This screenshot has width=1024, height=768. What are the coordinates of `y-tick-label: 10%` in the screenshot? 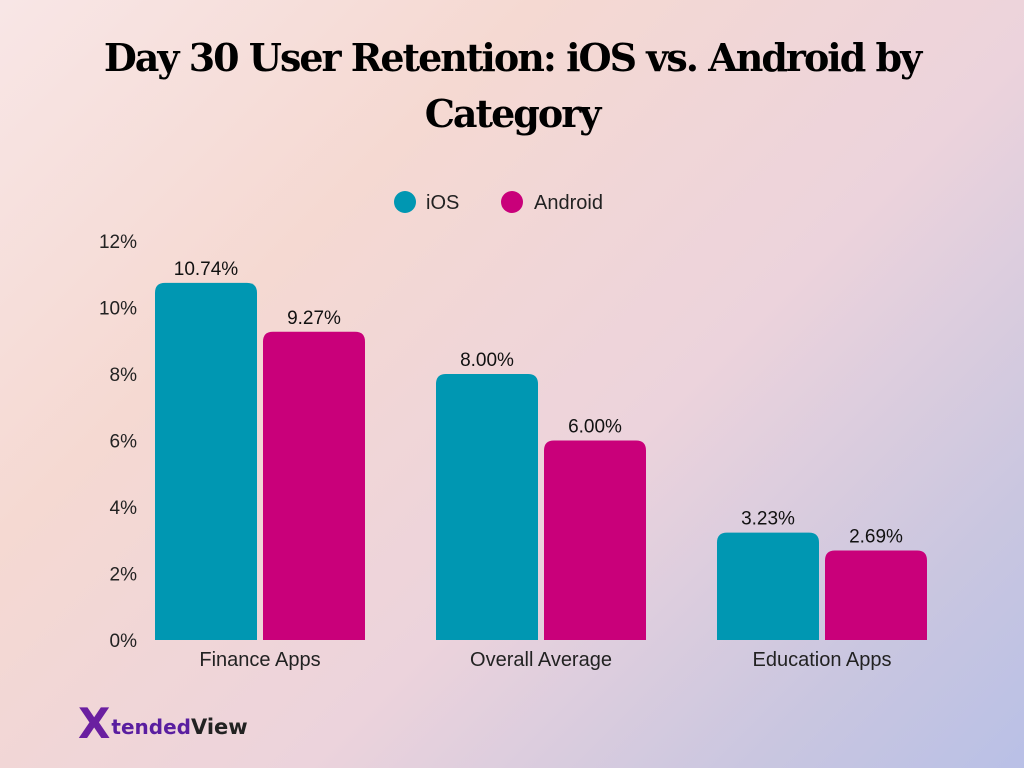 It's located at (118, 309).